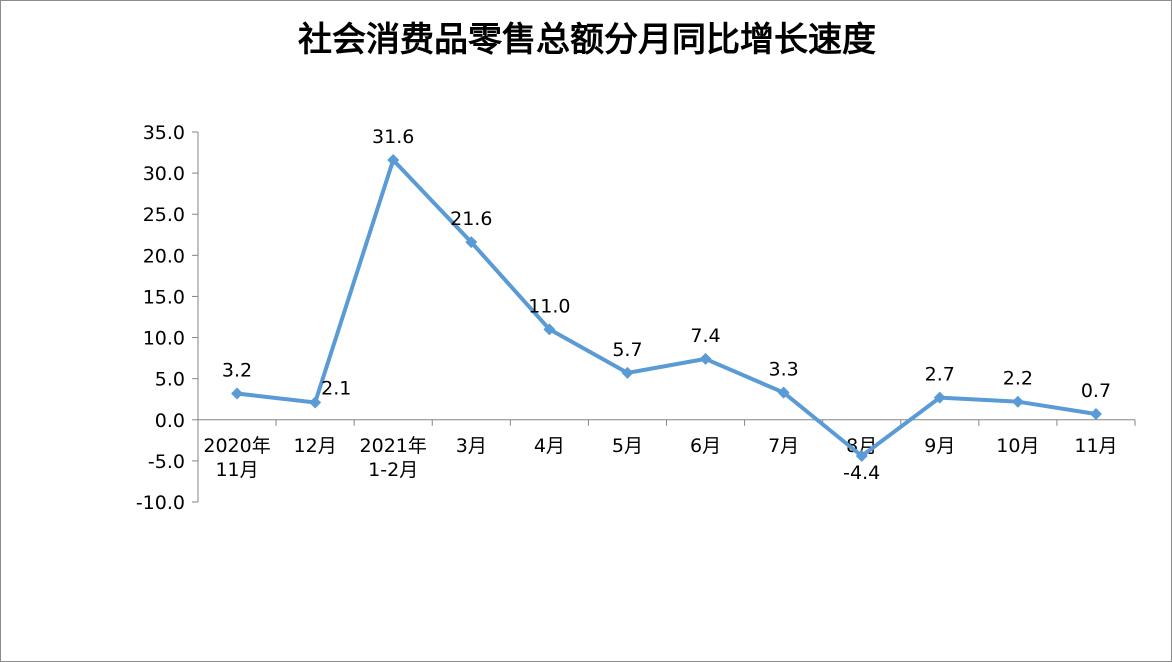  I want to click on x-tick-label: 12月, so click(315, 446).